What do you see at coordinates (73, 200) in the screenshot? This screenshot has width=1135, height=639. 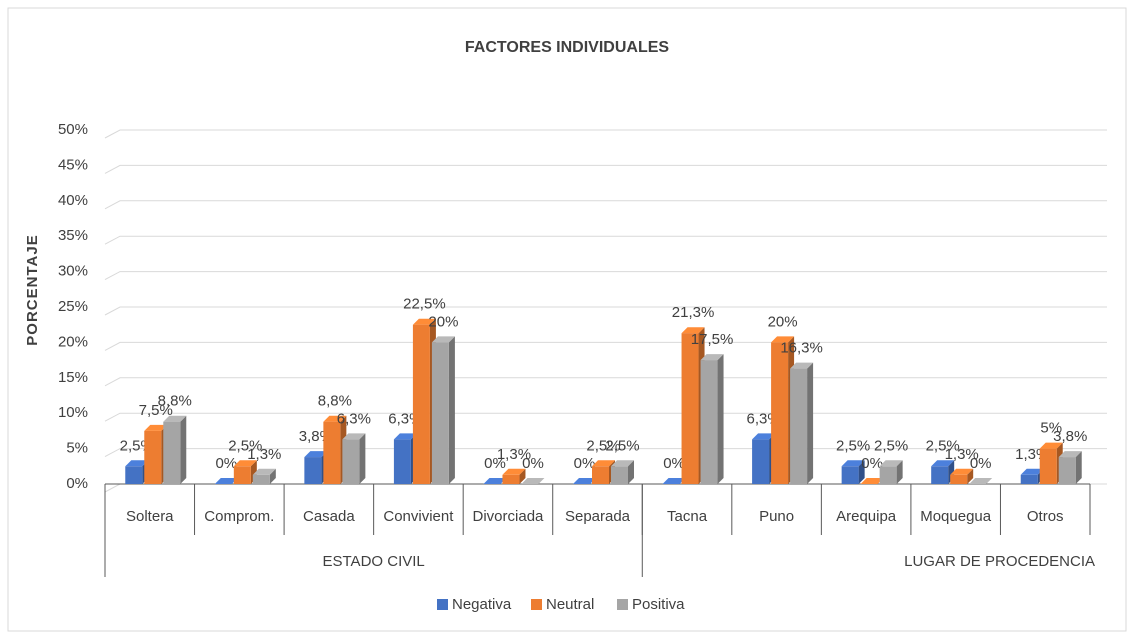 I see `y-tick-label: 40%` at bounding box center [73, 200].